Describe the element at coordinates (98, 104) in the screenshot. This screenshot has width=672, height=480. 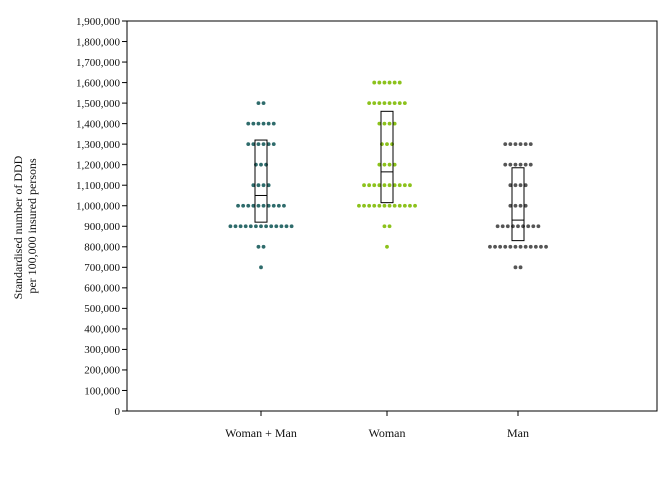
I see `y-tick-label: 1,500,000` at that location.